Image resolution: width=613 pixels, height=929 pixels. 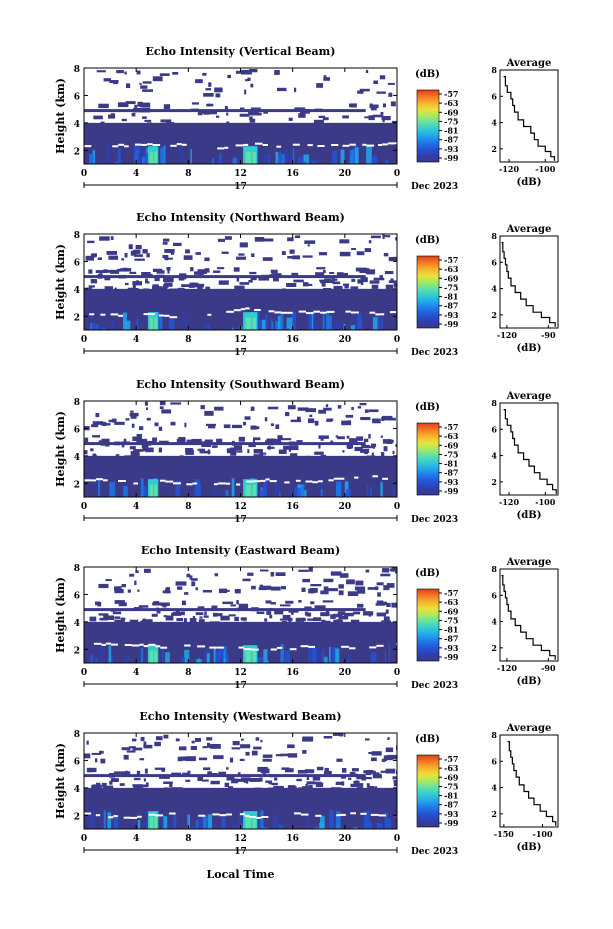 I want to click on x-tick-label: 4, so click(x=136, y=340).